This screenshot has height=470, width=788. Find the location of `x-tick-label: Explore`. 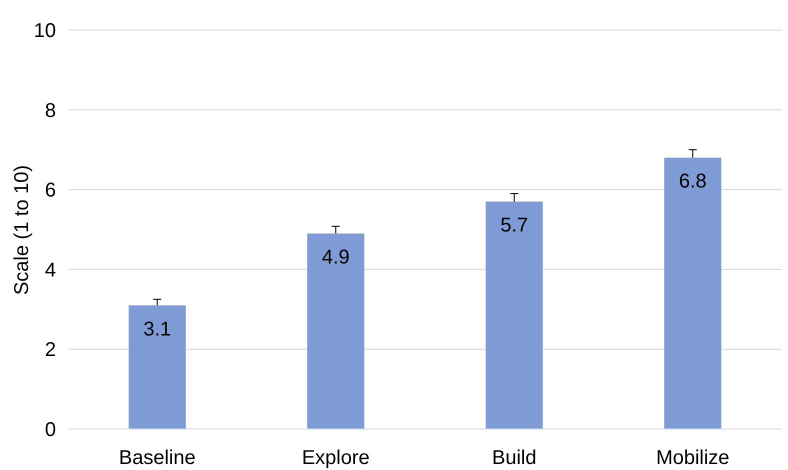

x-tick-label: Explore is located at coordinates (336, 458).